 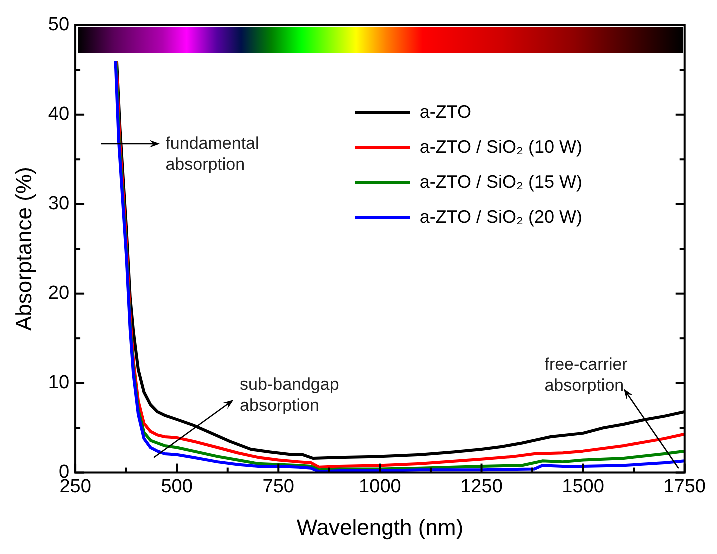 What do you see at coordinates (583, 487) in the screenshot?
I see `x-tick-label: 1500` at bounding box center [583, 487].